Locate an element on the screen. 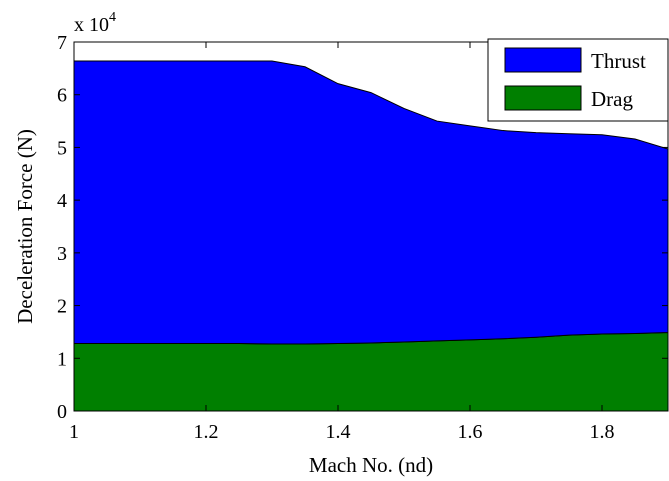 The width and height of the screenshot is (669, 481). x-tick-label: 1.4 is located at coordinates (338, 432).